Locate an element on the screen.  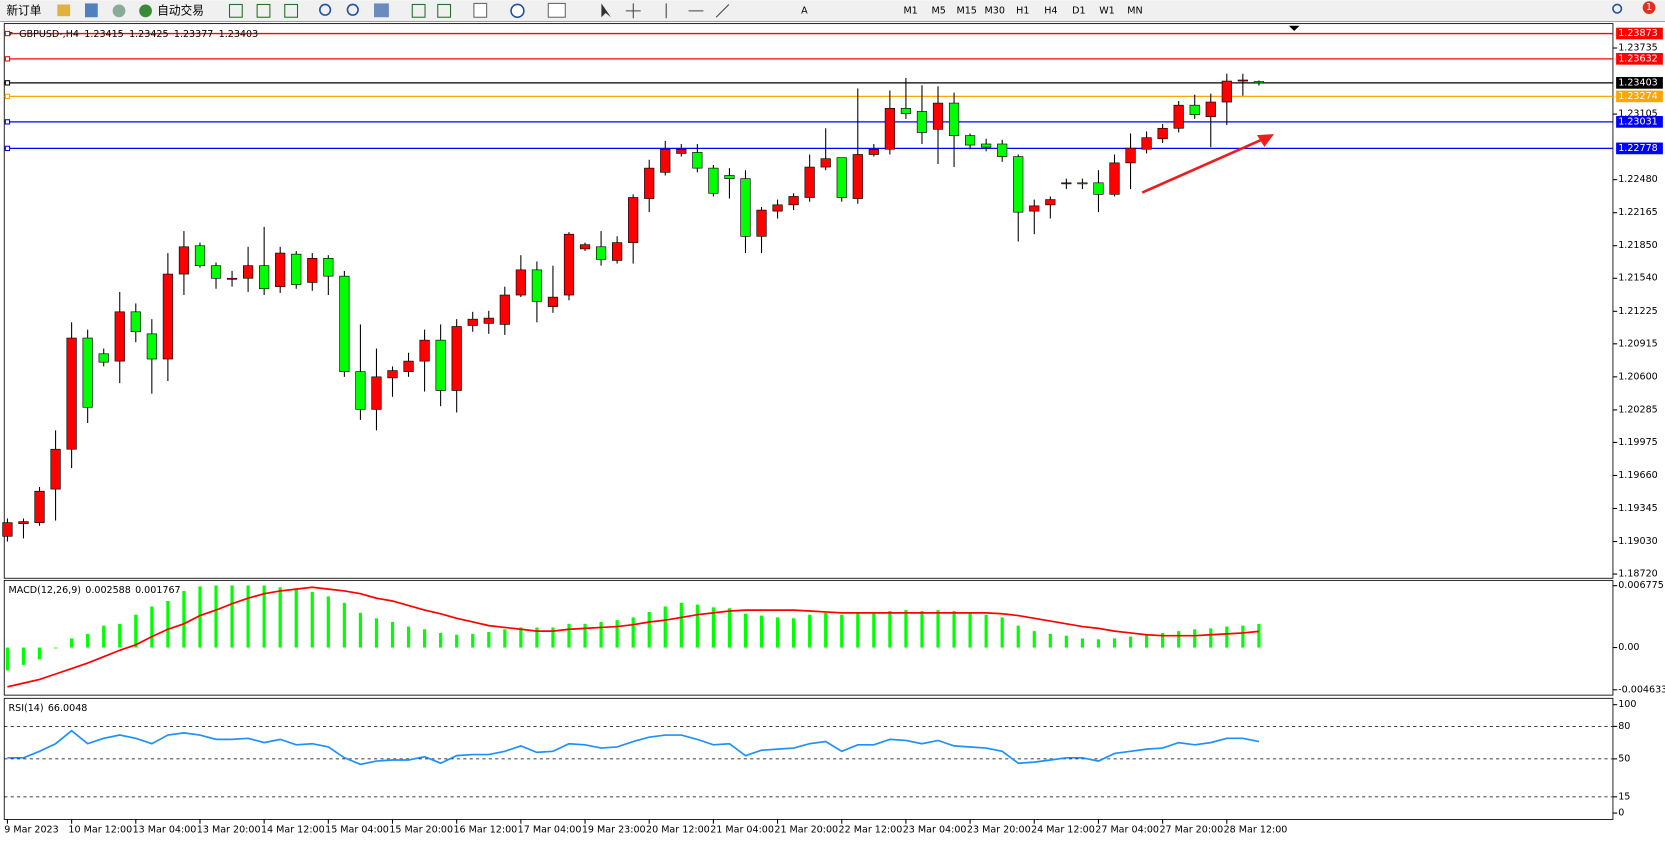
header-field: 0.001767 is located at coordinates (158, 589).